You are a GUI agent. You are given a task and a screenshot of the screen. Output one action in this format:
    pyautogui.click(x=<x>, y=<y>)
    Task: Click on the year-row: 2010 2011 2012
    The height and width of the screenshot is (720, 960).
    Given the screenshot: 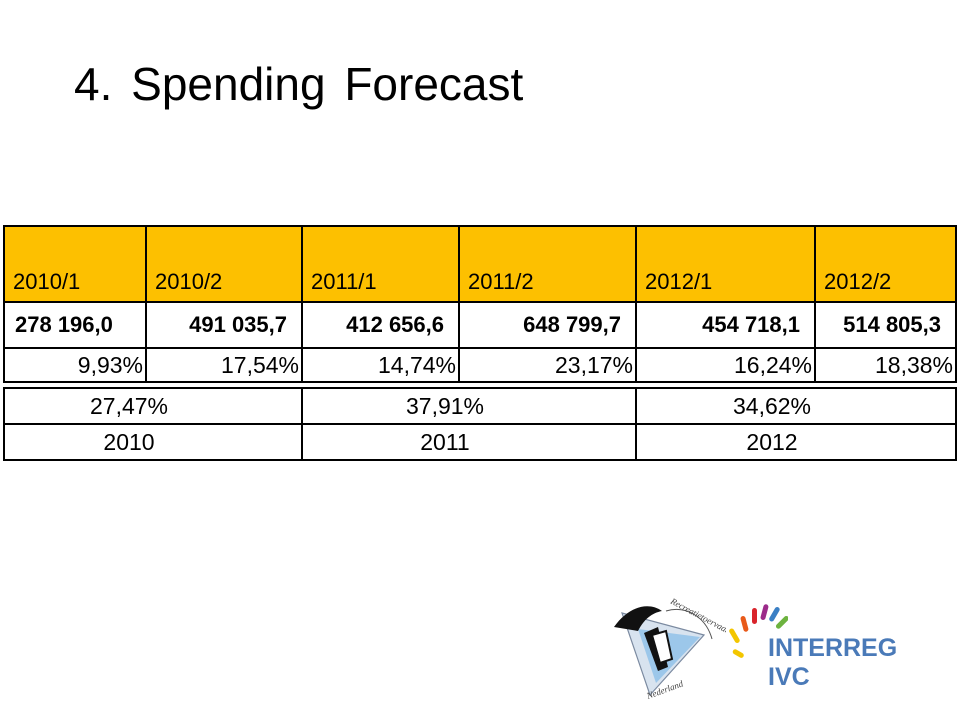 What is the action you would take?
    pyautogui.click(x=480, y=442)
    